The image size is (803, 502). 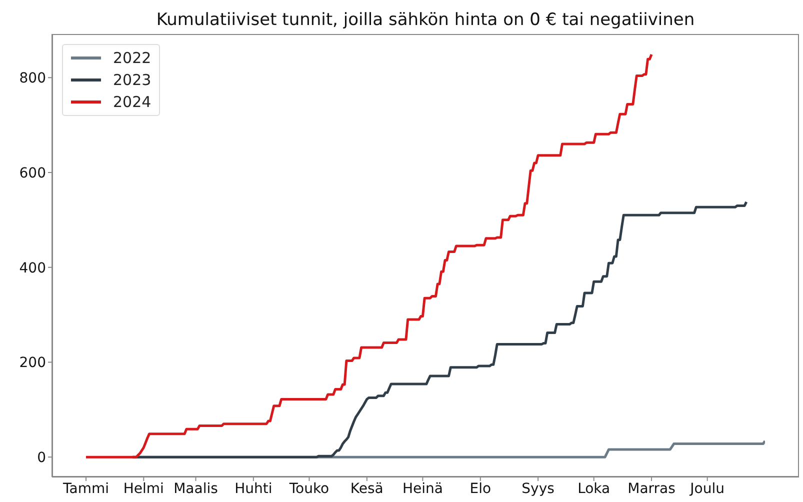 I want to click on x-tick-label: Tammi, so click(x=85, y=488).